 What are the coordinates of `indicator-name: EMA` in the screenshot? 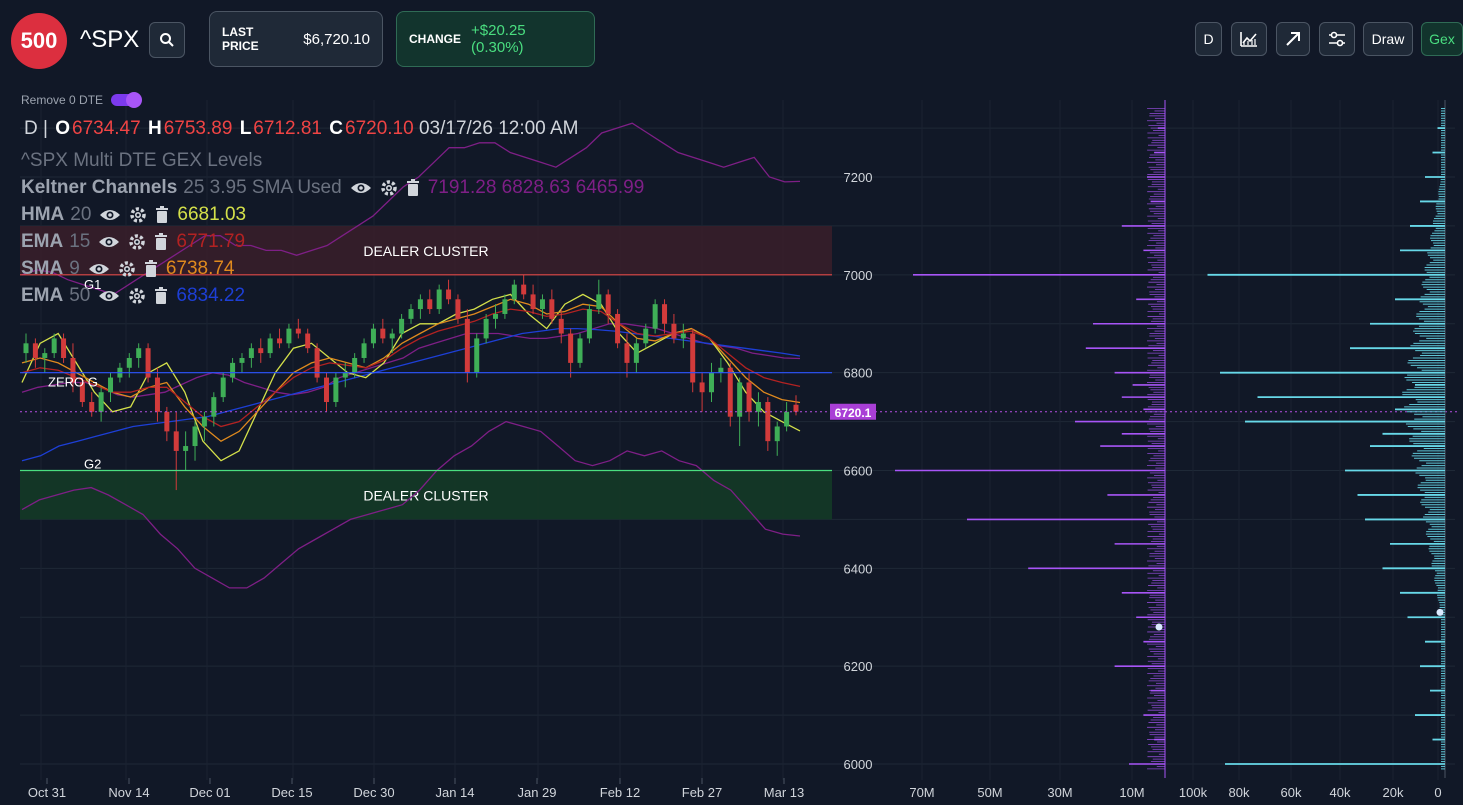 It's located at (42, 295).